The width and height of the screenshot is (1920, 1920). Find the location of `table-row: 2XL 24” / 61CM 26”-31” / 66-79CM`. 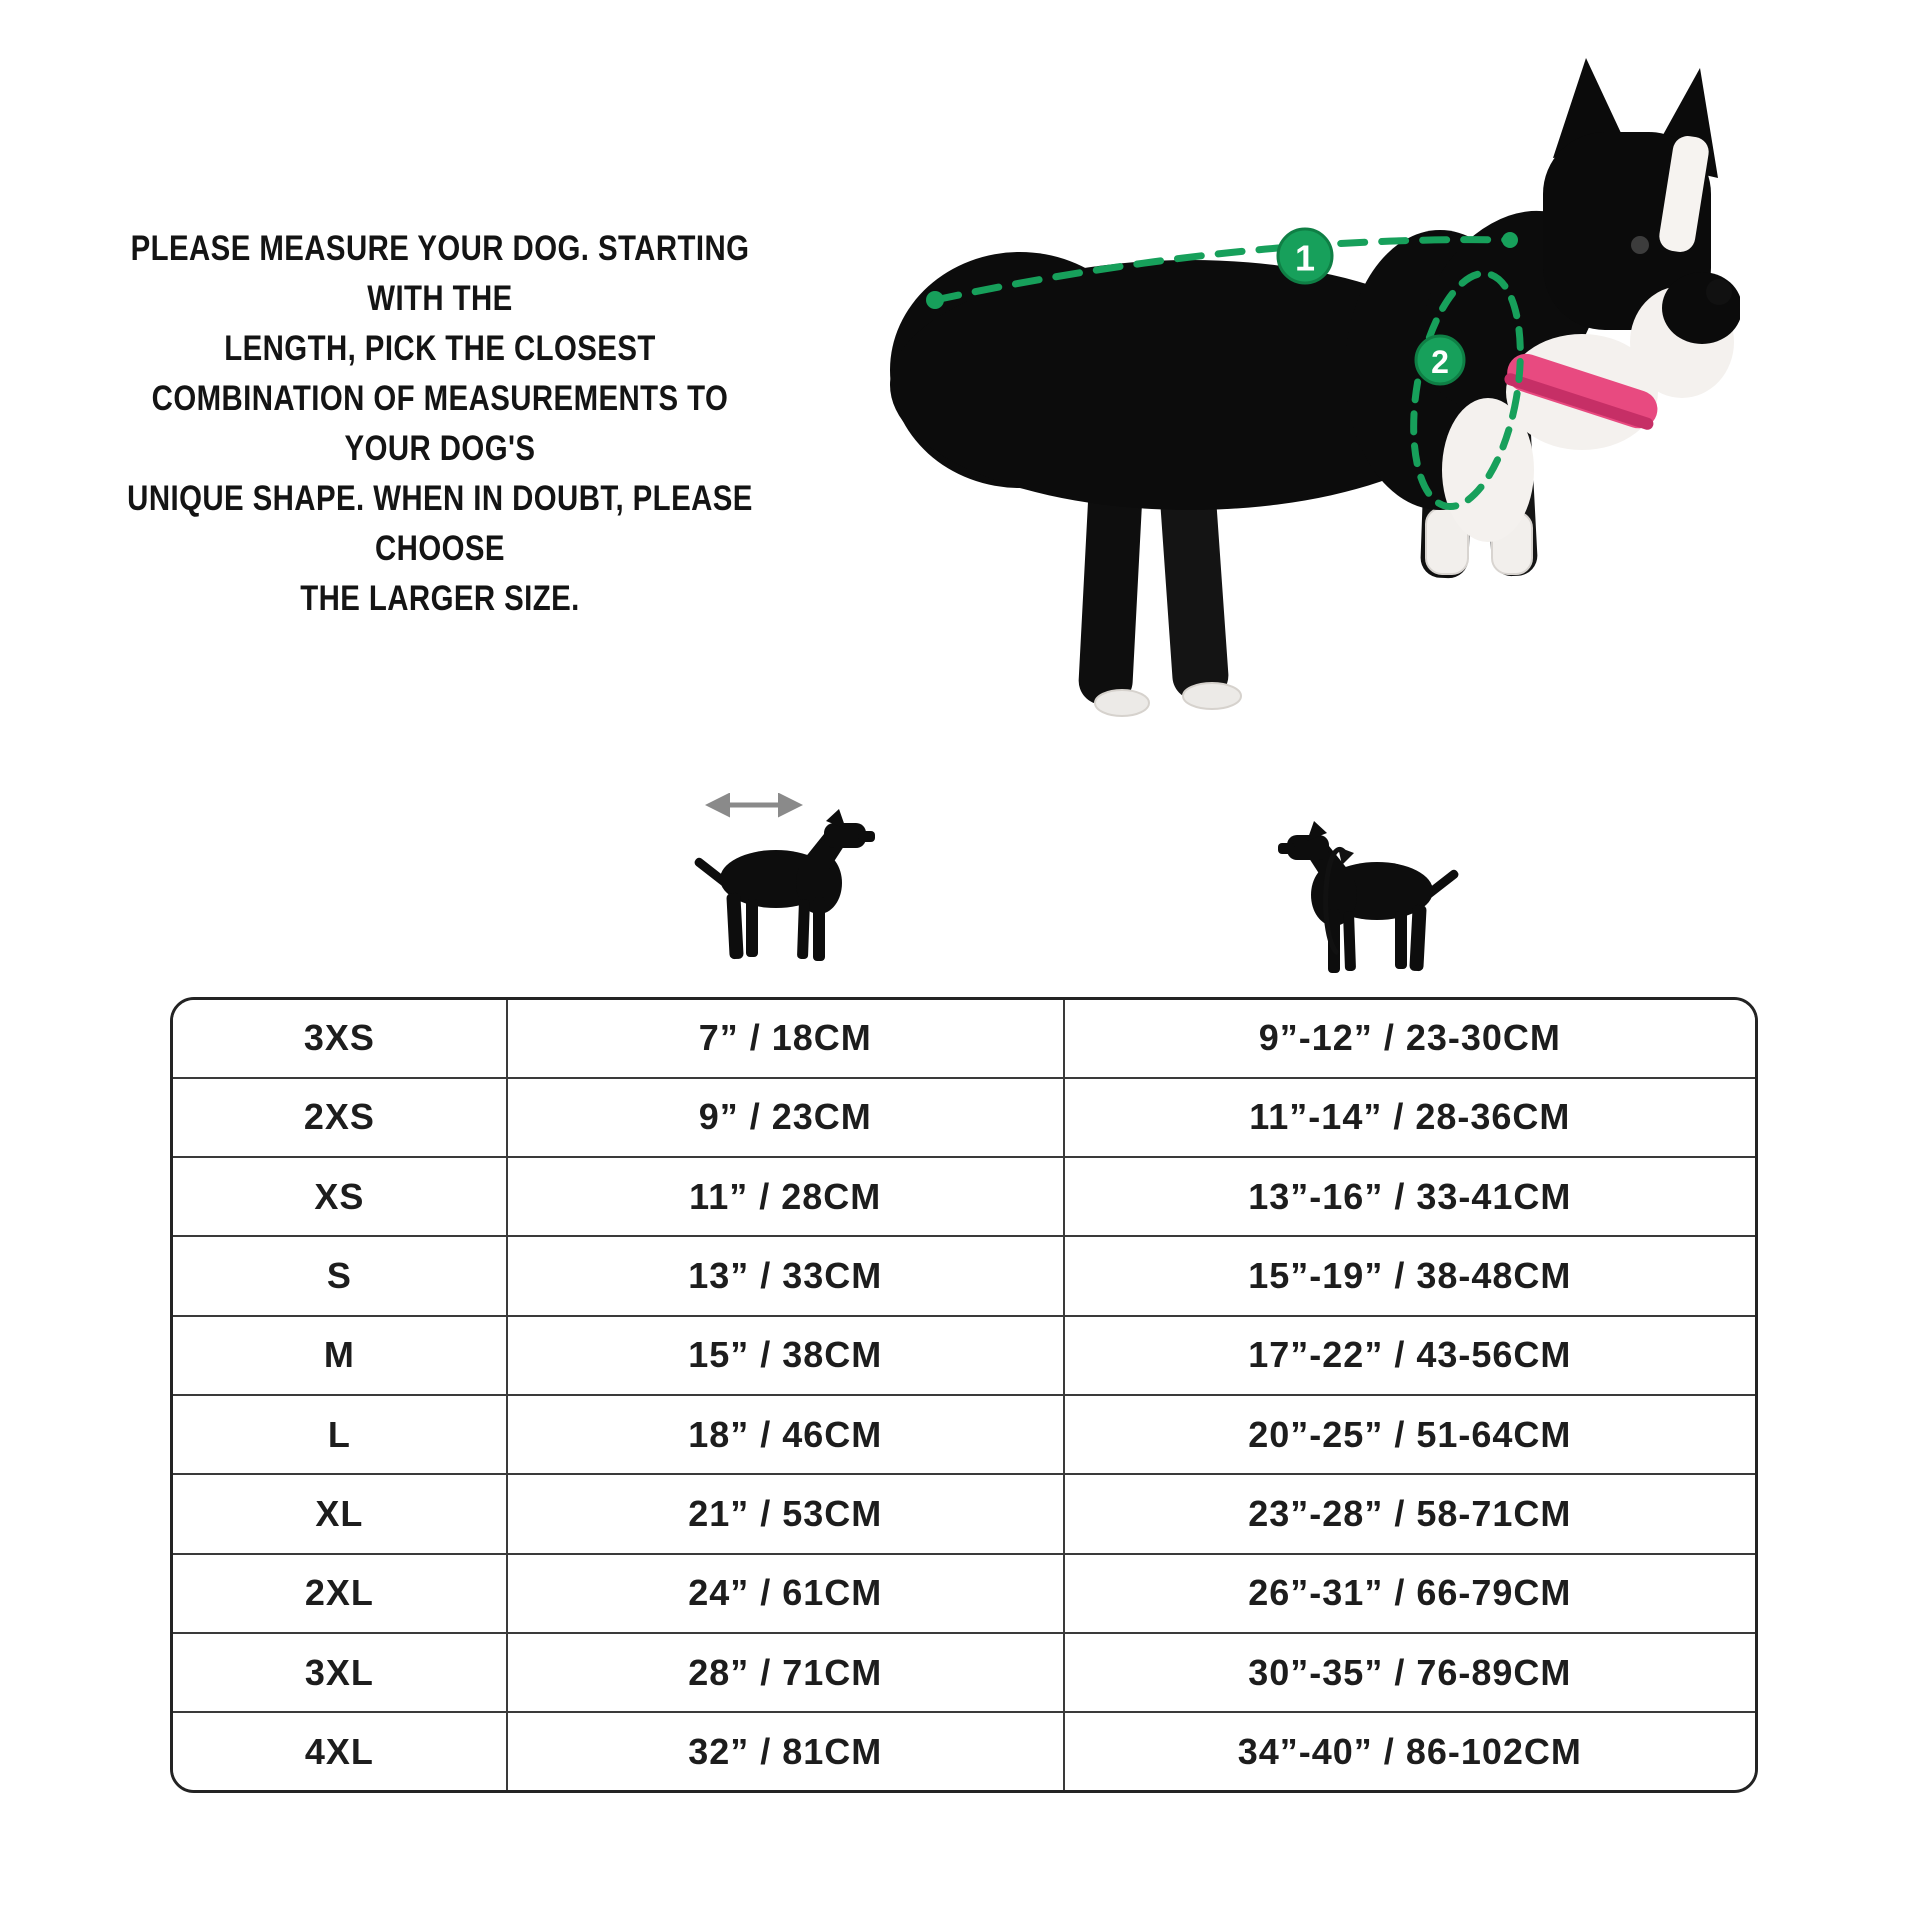

table-row: 2XL 24” / 61CM 26”-31” / 66-79CM is located at coordinates (964, 1593).